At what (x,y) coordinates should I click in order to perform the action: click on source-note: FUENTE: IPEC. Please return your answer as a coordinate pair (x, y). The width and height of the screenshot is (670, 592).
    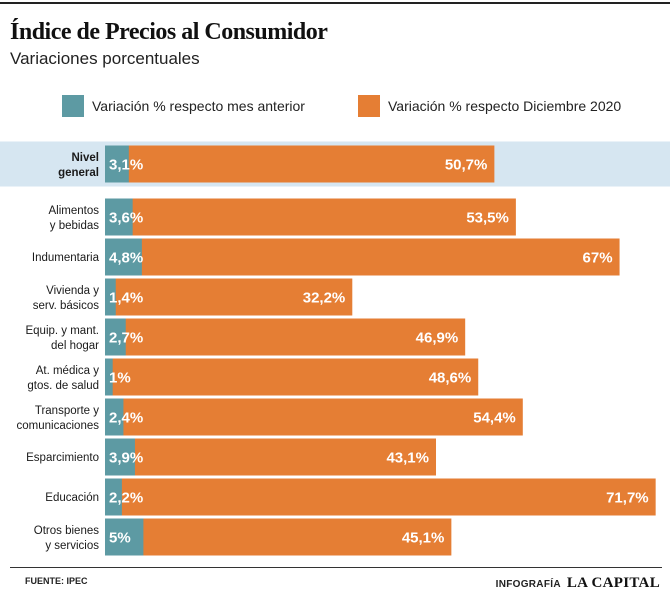
    Looking at the image, I should click on (56, 581).